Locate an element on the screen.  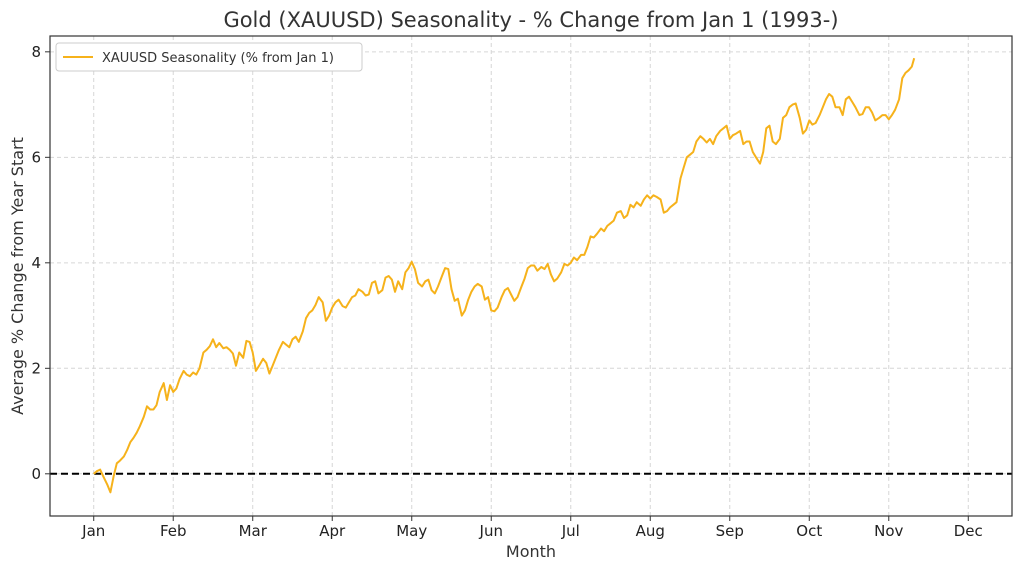
x-tick-label: Oct is located at coordinates (809, 531).